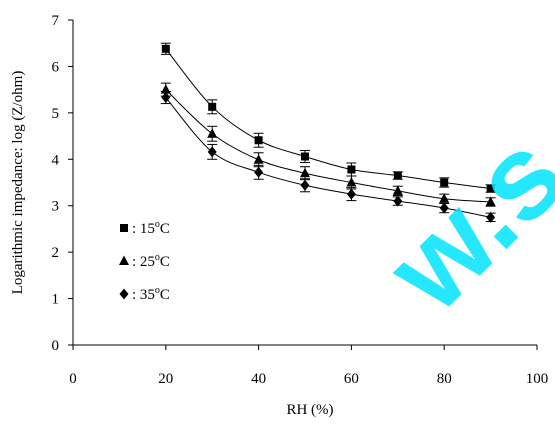  I want to click on x-tick-label: 20, so click(165, 379).